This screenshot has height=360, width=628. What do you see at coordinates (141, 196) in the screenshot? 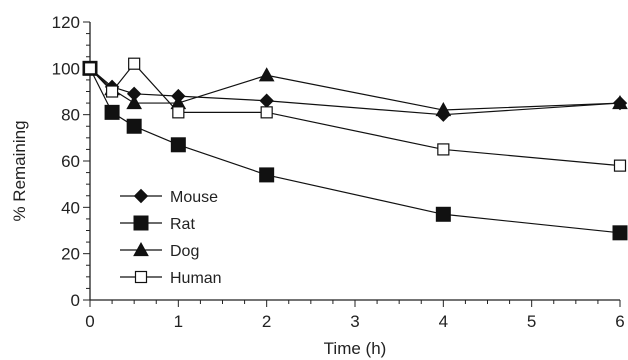
I see `legend-marker-mouse` at bounding box center [141, 196].